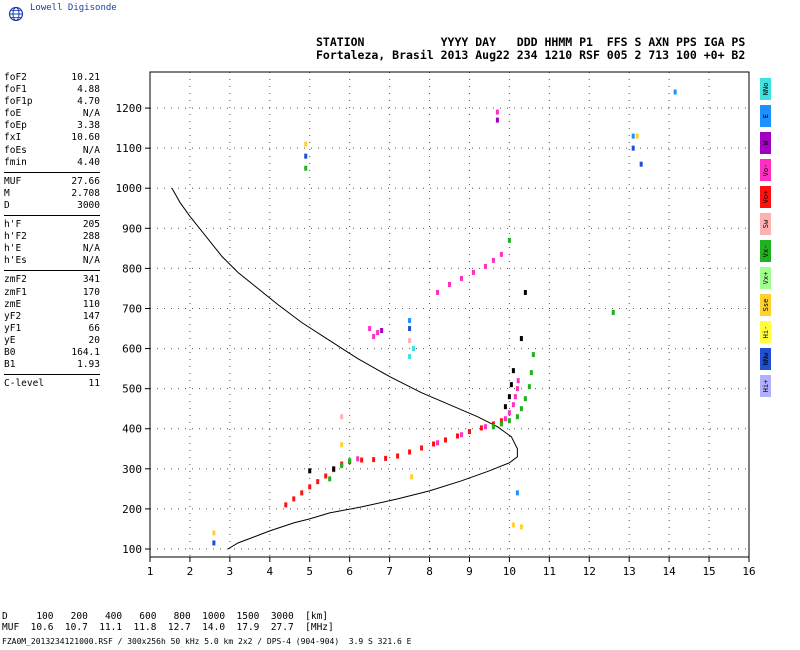  I want to click on x-tick-label: 4, so click(269, 571).